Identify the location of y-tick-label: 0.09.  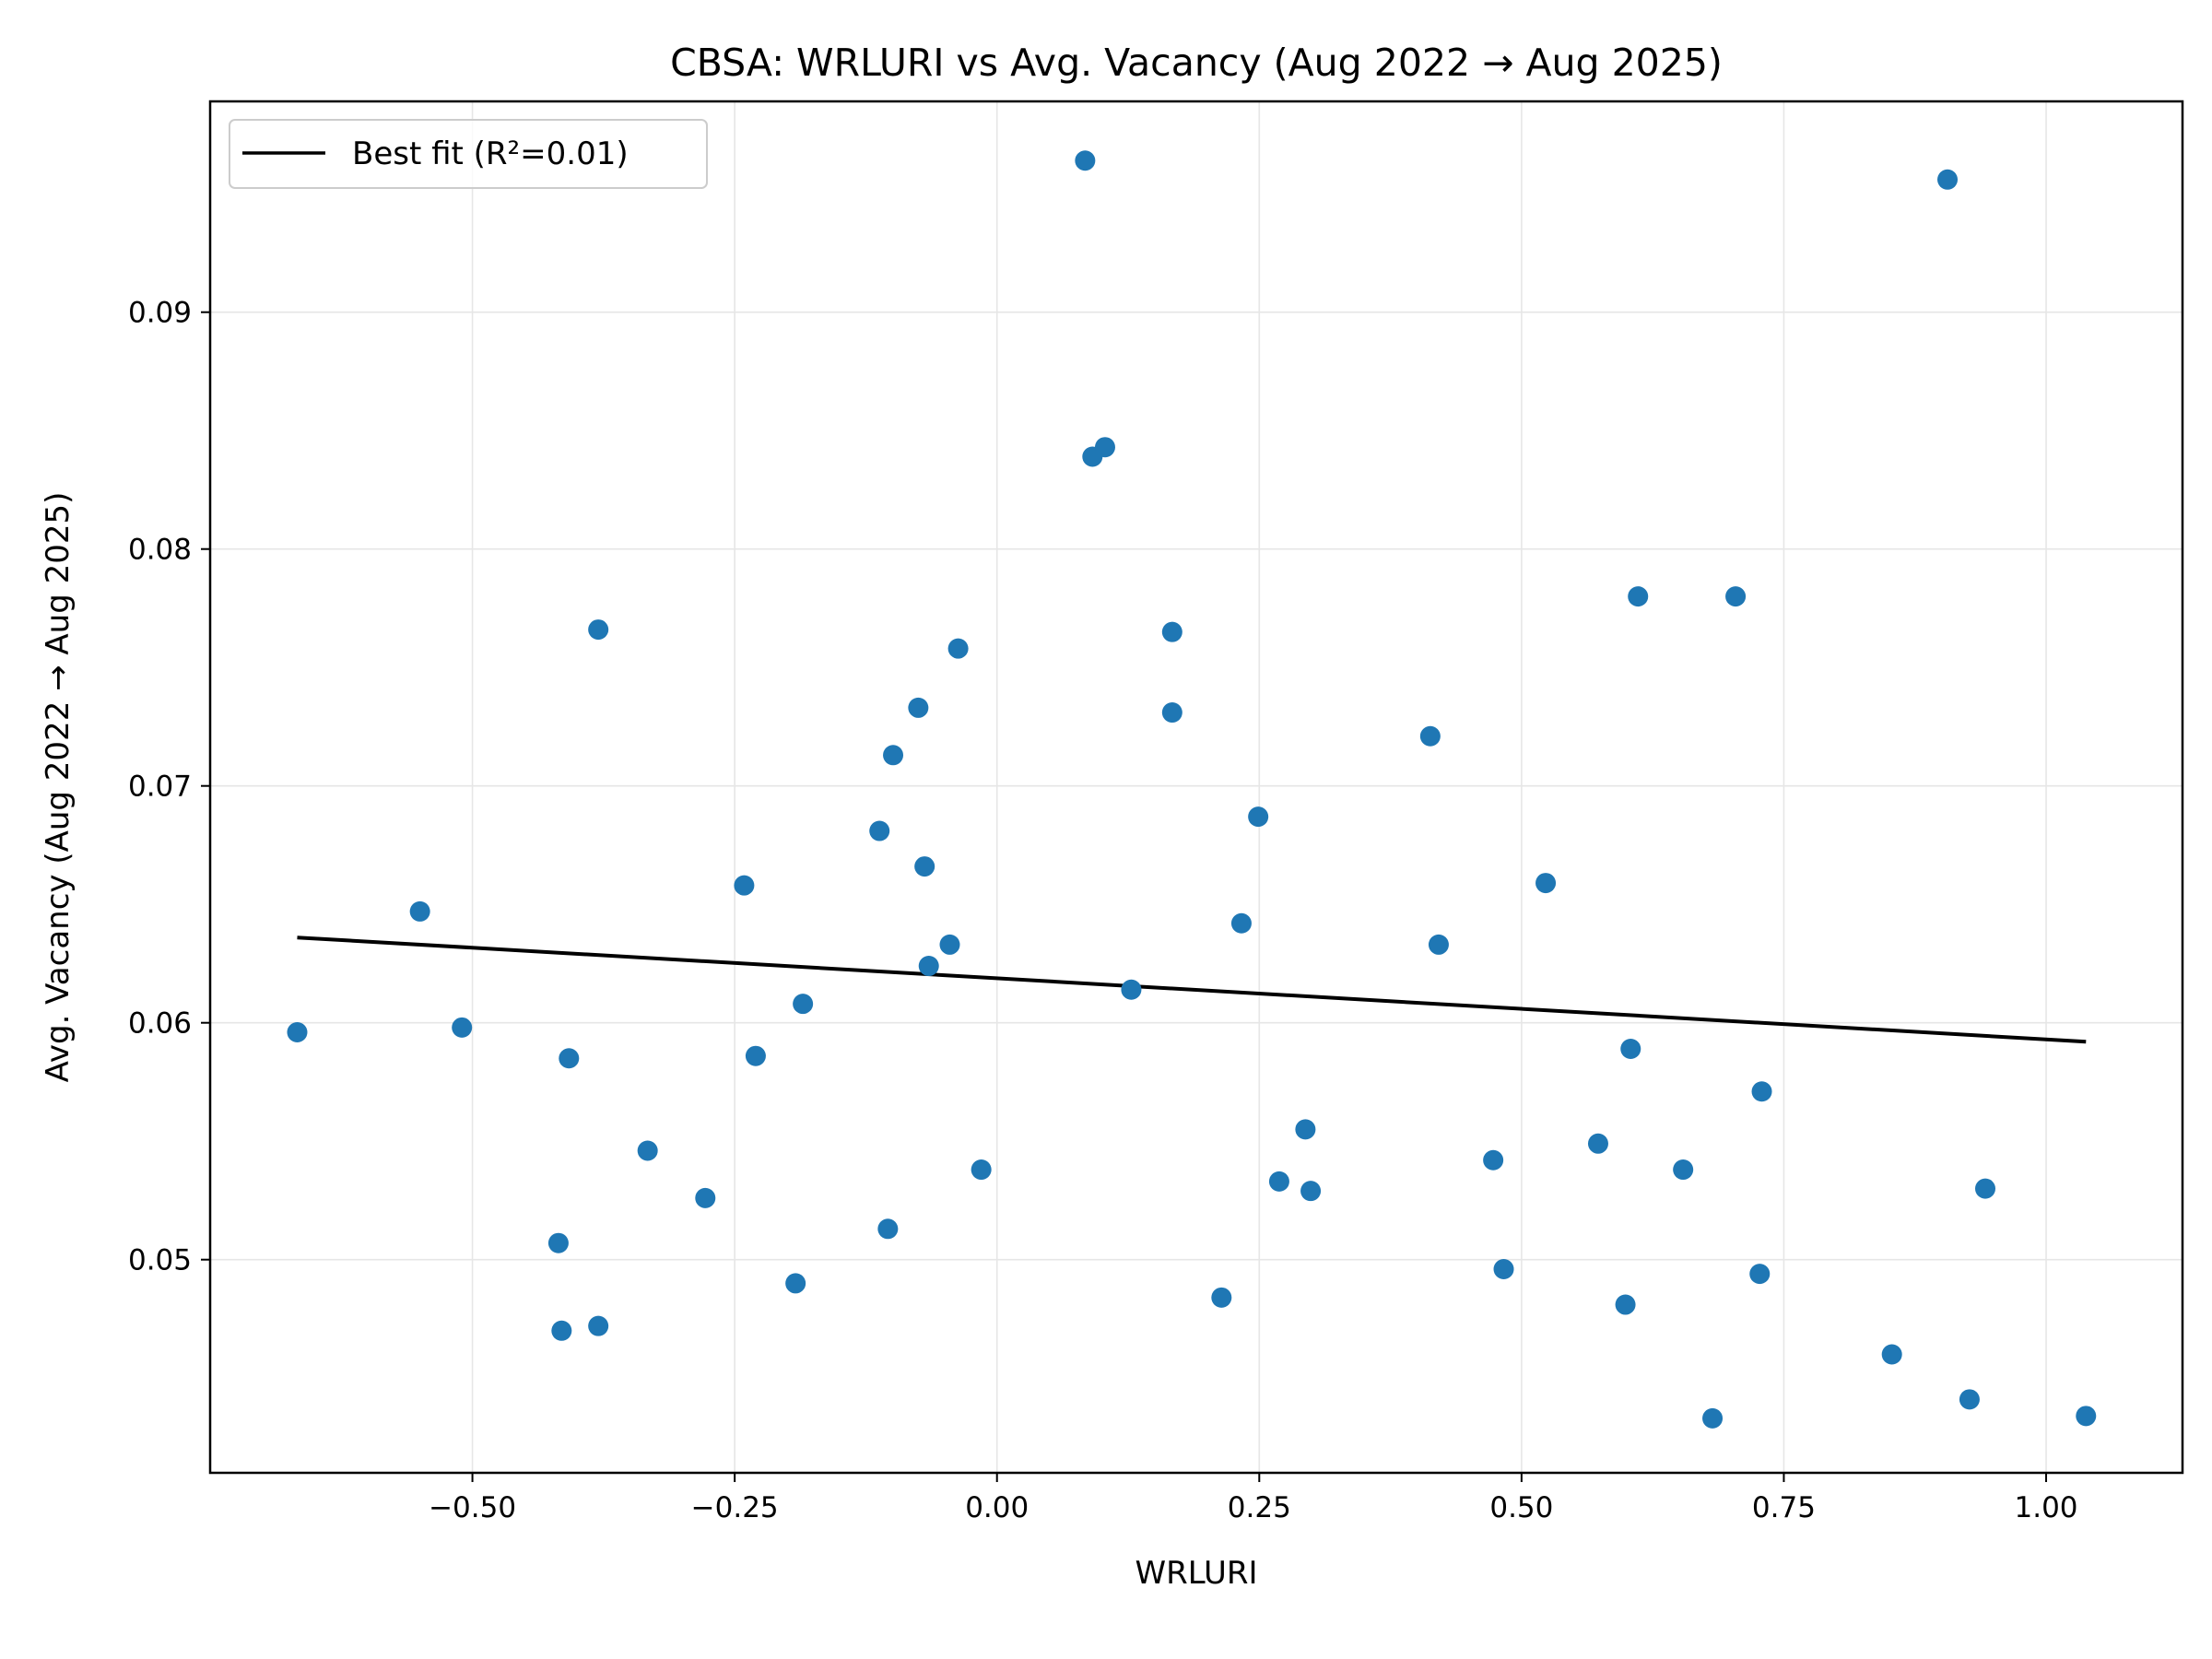
(160, 313).